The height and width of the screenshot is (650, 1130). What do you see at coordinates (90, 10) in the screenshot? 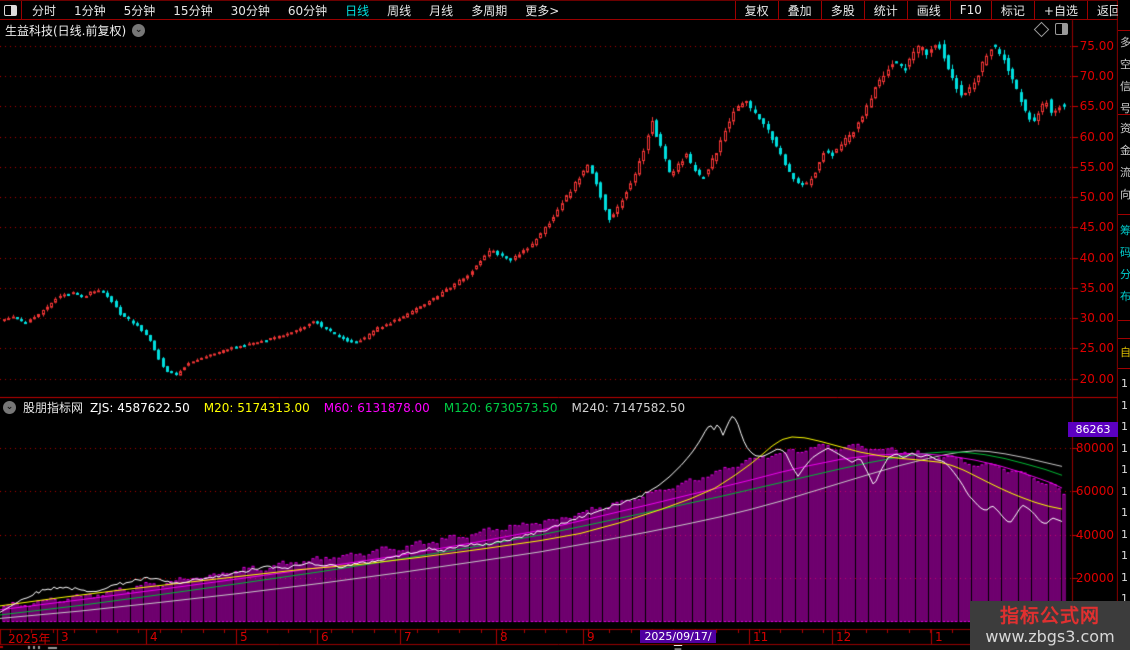
I see `period-item-1分钟: 1分钟` at bounding box center [90, 10].